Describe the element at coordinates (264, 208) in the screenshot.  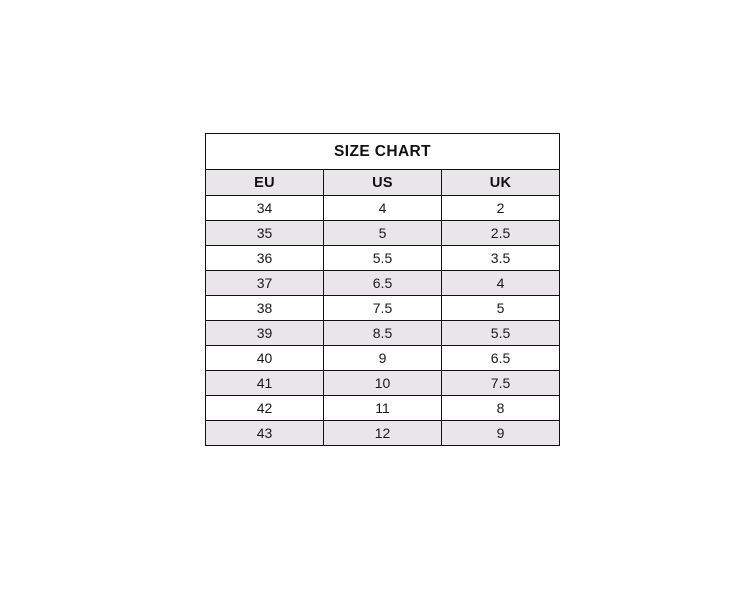
I see `table-cell-eu: 34` at that location.